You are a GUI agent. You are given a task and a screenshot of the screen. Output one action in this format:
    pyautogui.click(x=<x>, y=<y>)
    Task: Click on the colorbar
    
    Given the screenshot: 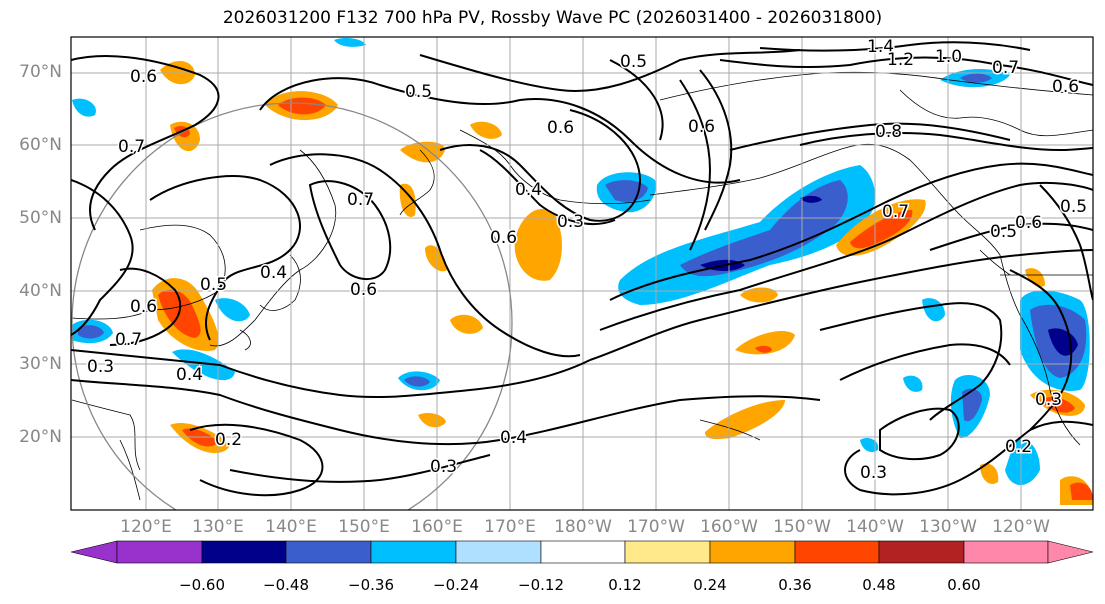 What is the action you would take?
    pyautogui.click(x=582, y=552)
    